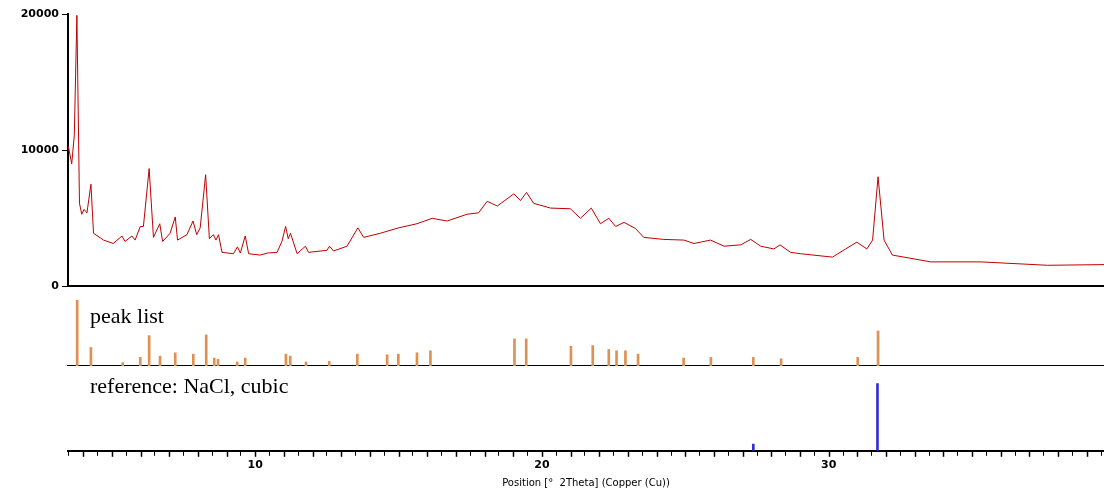 The height and width of the screenshot is (493, 1104). Describe the element at coordinates (189, 385) in the screenshot. I see `chart-title: reference: NaCl, cubic` at that location.